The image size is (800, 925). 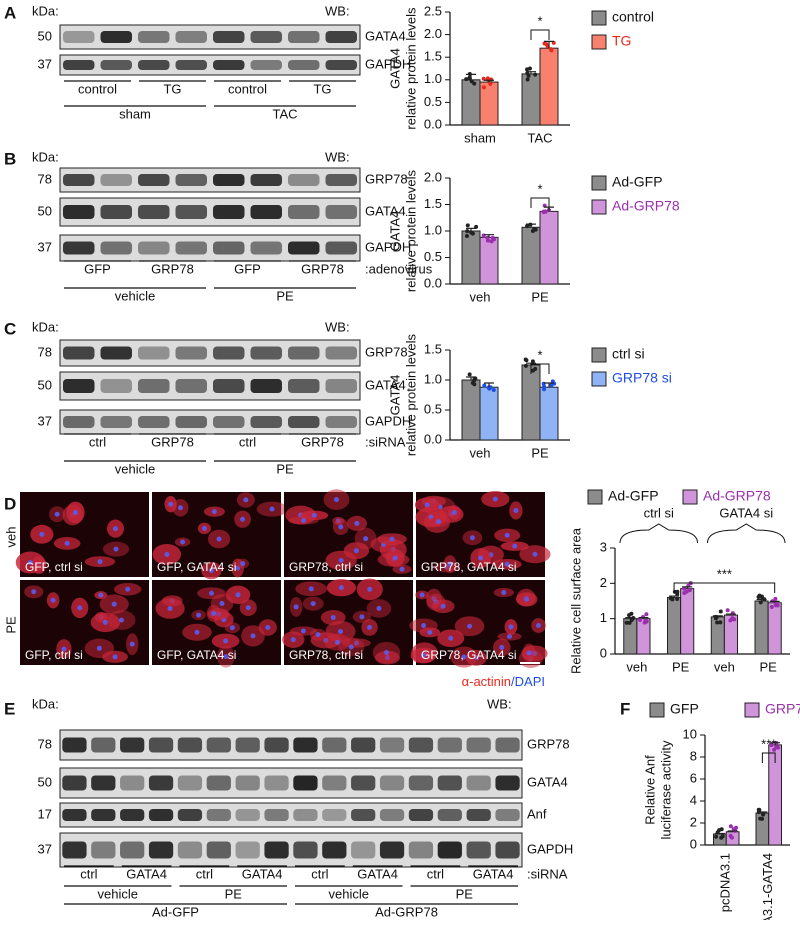 What do you see at coordinates (10, 625) in the screenshot?
I see `image-row-label: PE` at bounding box center [10, 625].